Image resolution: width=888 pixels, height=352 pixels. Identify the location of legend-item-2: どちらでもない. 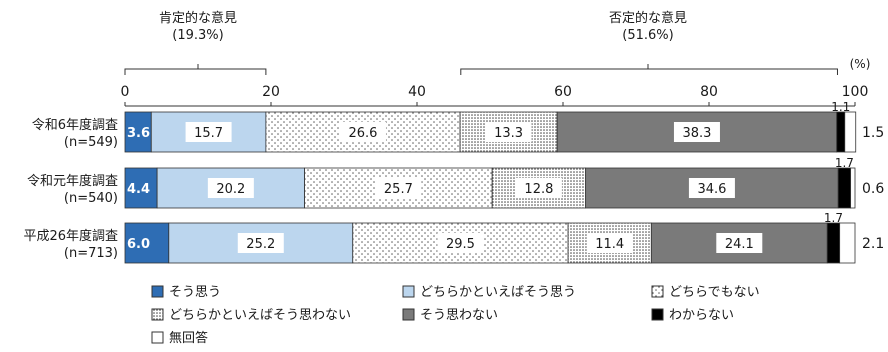
(705, 292).